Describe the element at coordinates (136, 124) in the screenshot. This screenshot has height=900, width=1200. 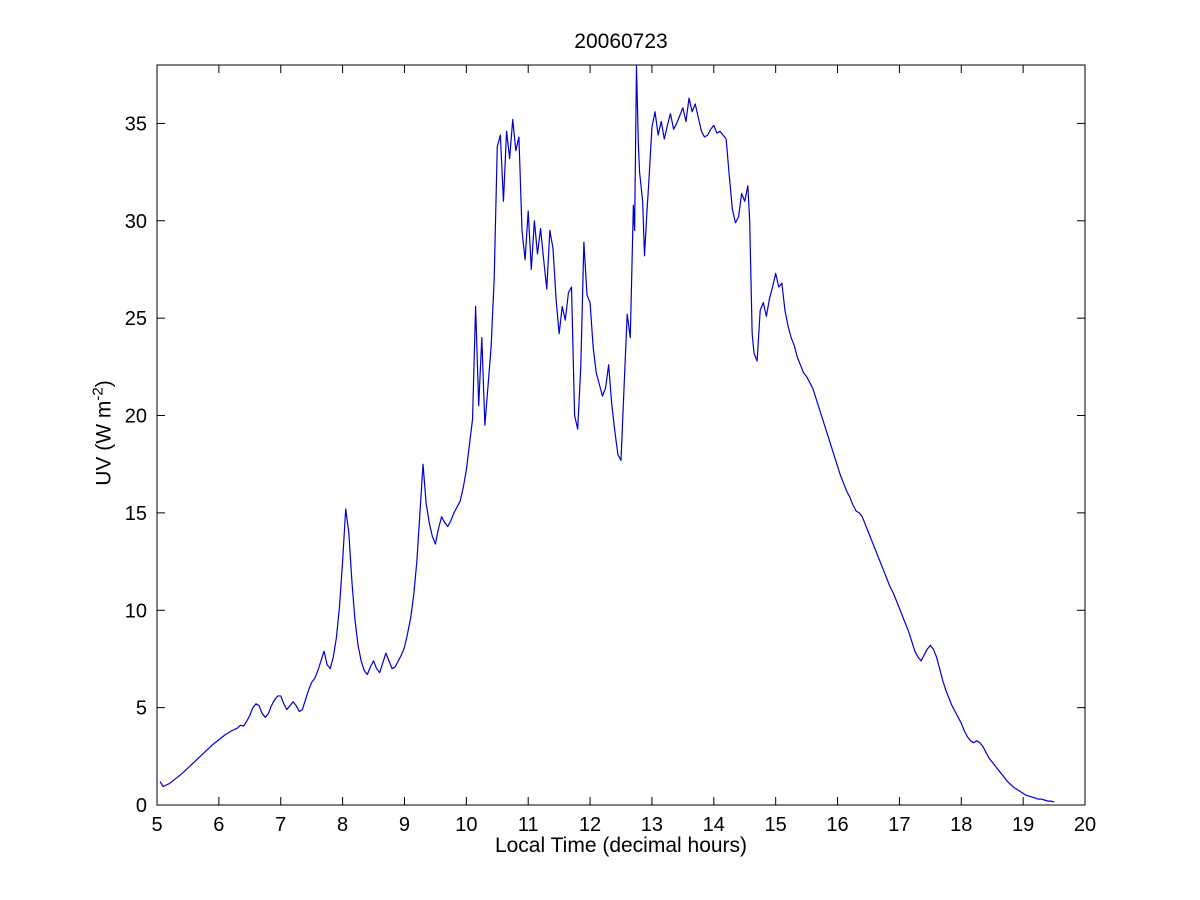
I see `y-tick-label: 35` at that location.